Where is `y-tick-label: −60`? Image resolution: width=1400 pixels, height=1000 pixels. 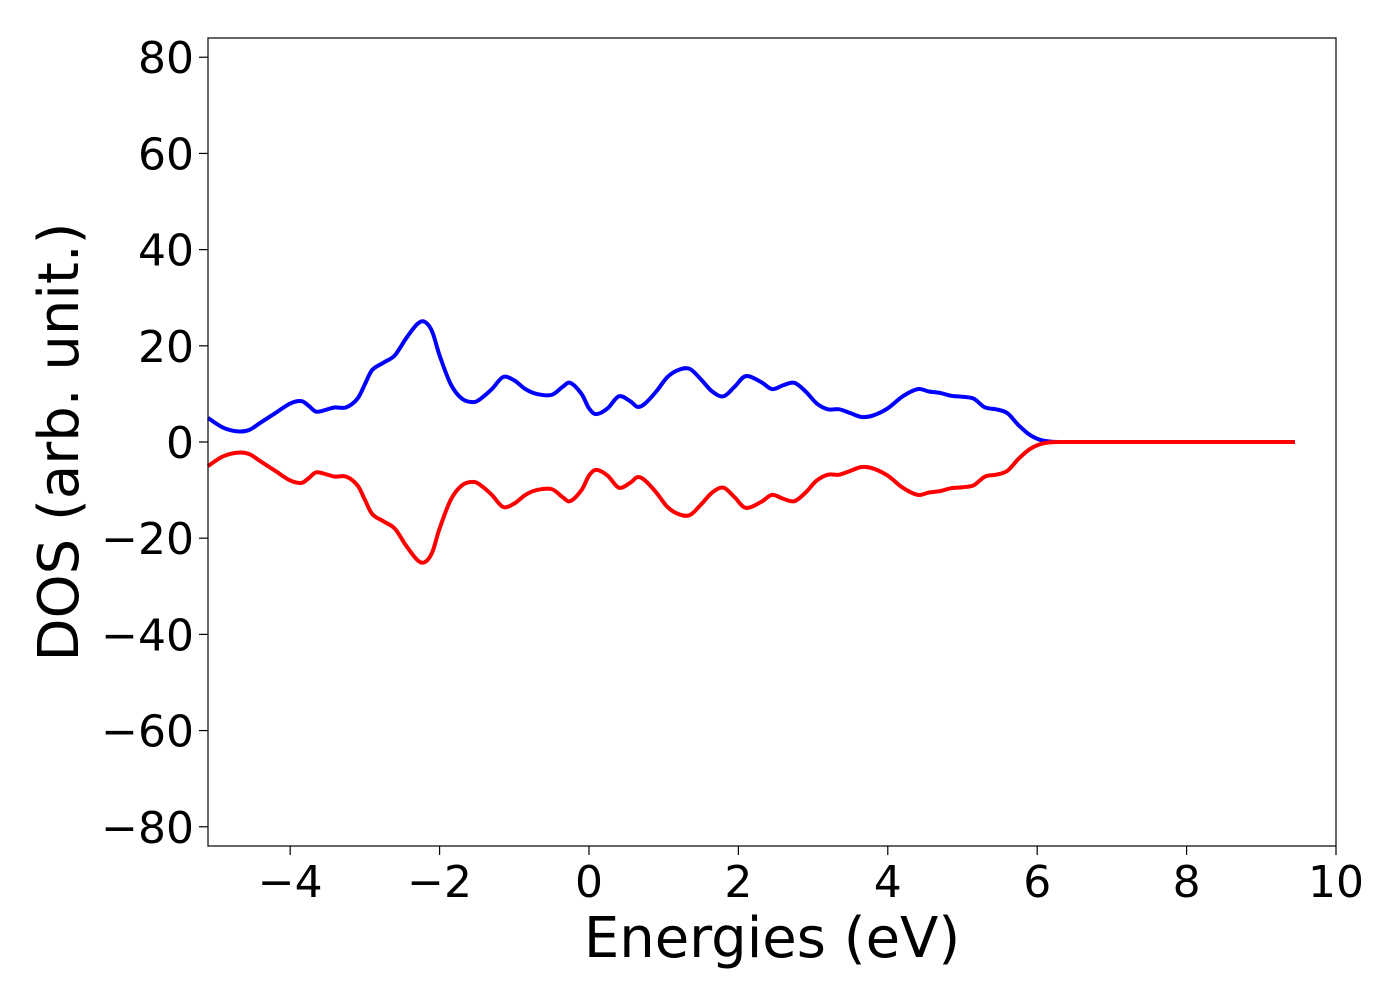 y-tick-label: −60 is located at coordinates (147, 732).